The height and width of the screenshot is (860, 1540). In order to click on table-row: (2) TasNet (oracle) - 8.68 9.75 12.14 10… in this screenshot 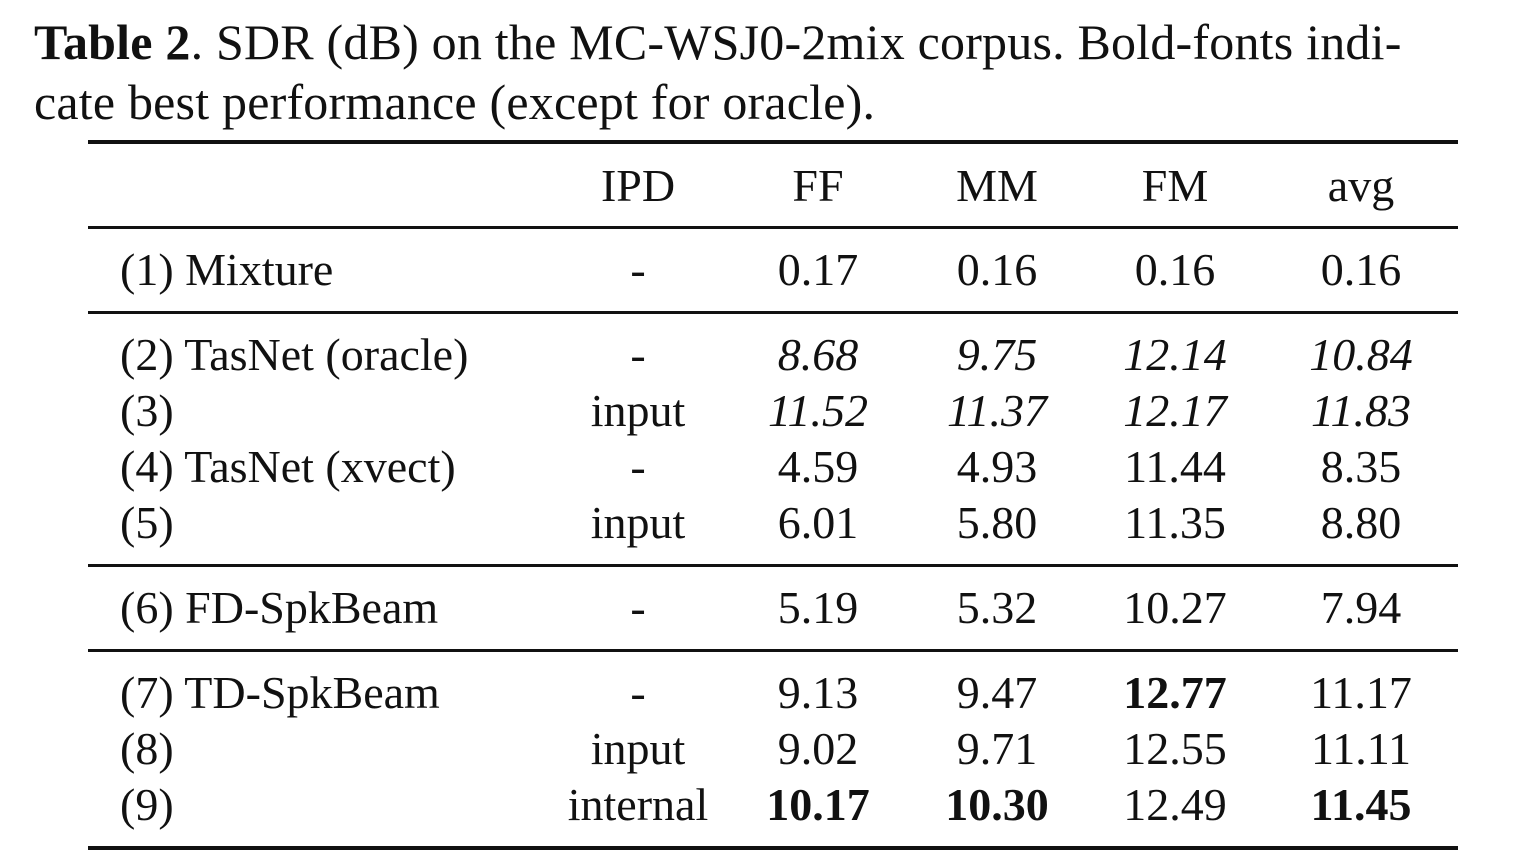, I will do `click(773, 355)`.